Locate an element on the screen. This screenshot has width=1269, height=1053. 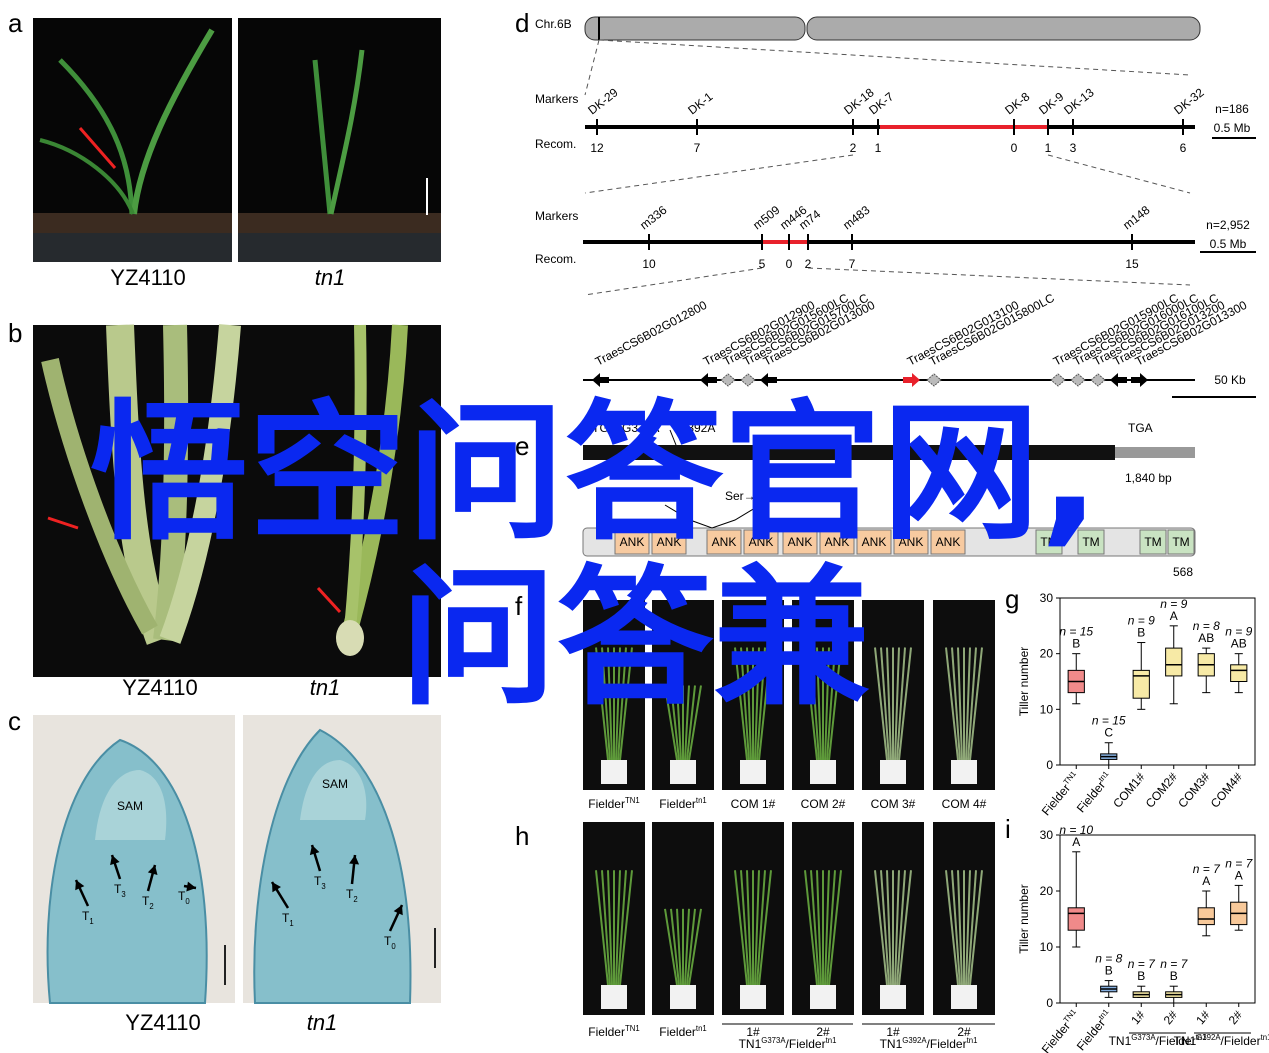
n-label: n=186 is located at coordinates (1232, 109).